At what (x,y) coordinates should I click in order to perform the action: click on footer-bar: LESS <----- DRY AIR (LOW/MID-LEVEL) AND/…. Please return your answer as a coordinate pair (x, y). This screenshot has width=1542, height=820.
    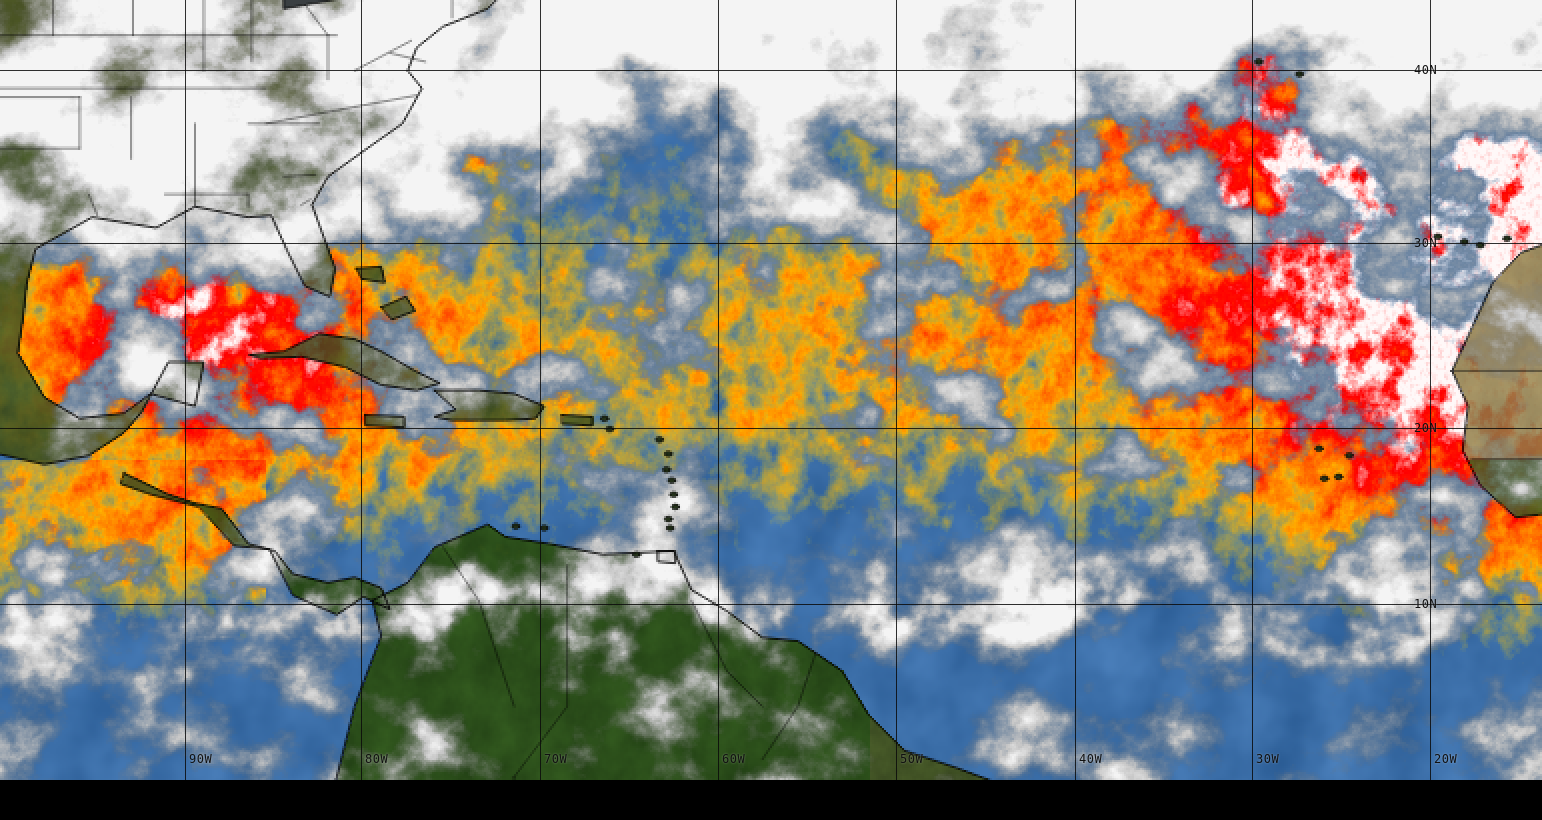
    Looking at the image, I should click on (771, 800).